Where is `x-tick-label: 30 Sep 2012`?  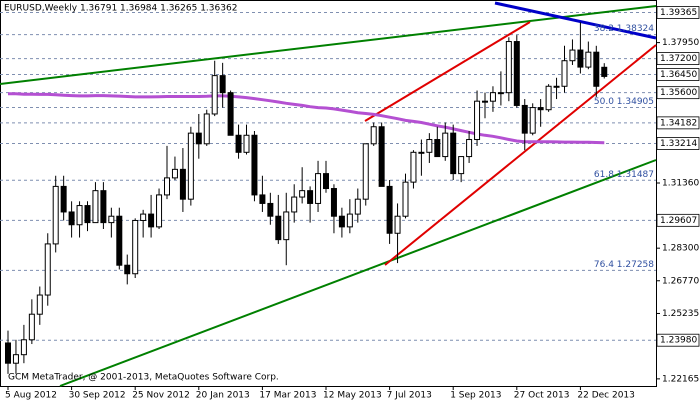 x-tick-label: 30 Sep 2012 is located at coordinates (97, 396).